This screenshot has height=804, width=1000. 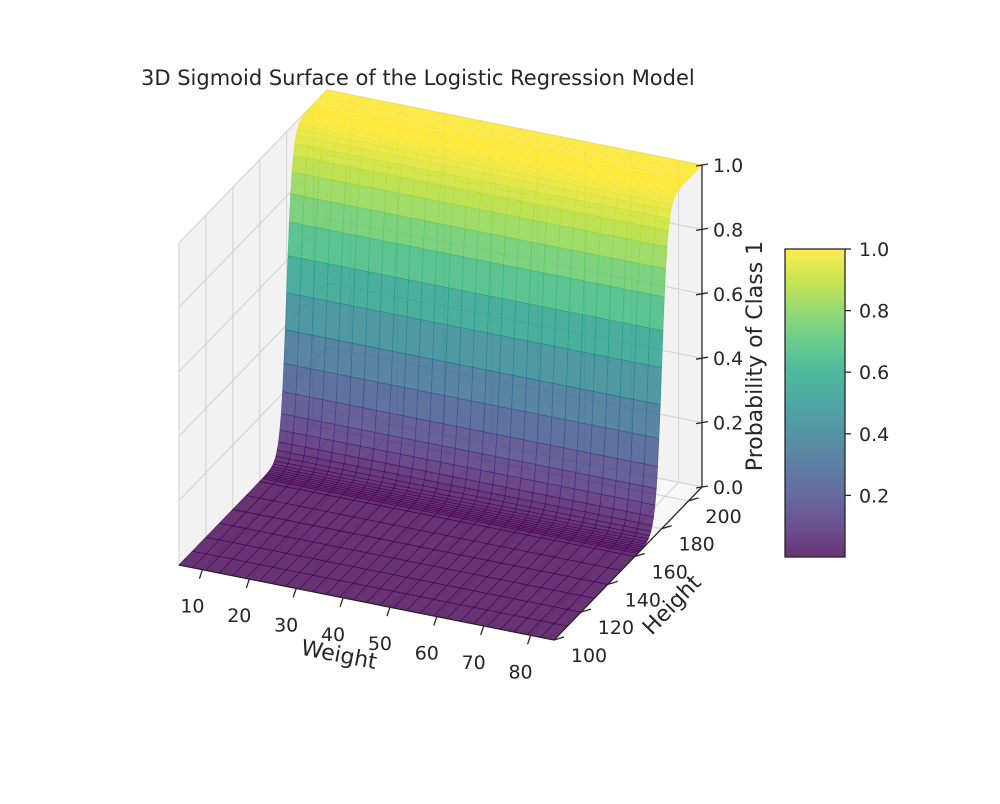 What do you see at coordinates (333, 635) in the screenshot?
I see `x-tick-label: 40` at bounding box center [333, 635].